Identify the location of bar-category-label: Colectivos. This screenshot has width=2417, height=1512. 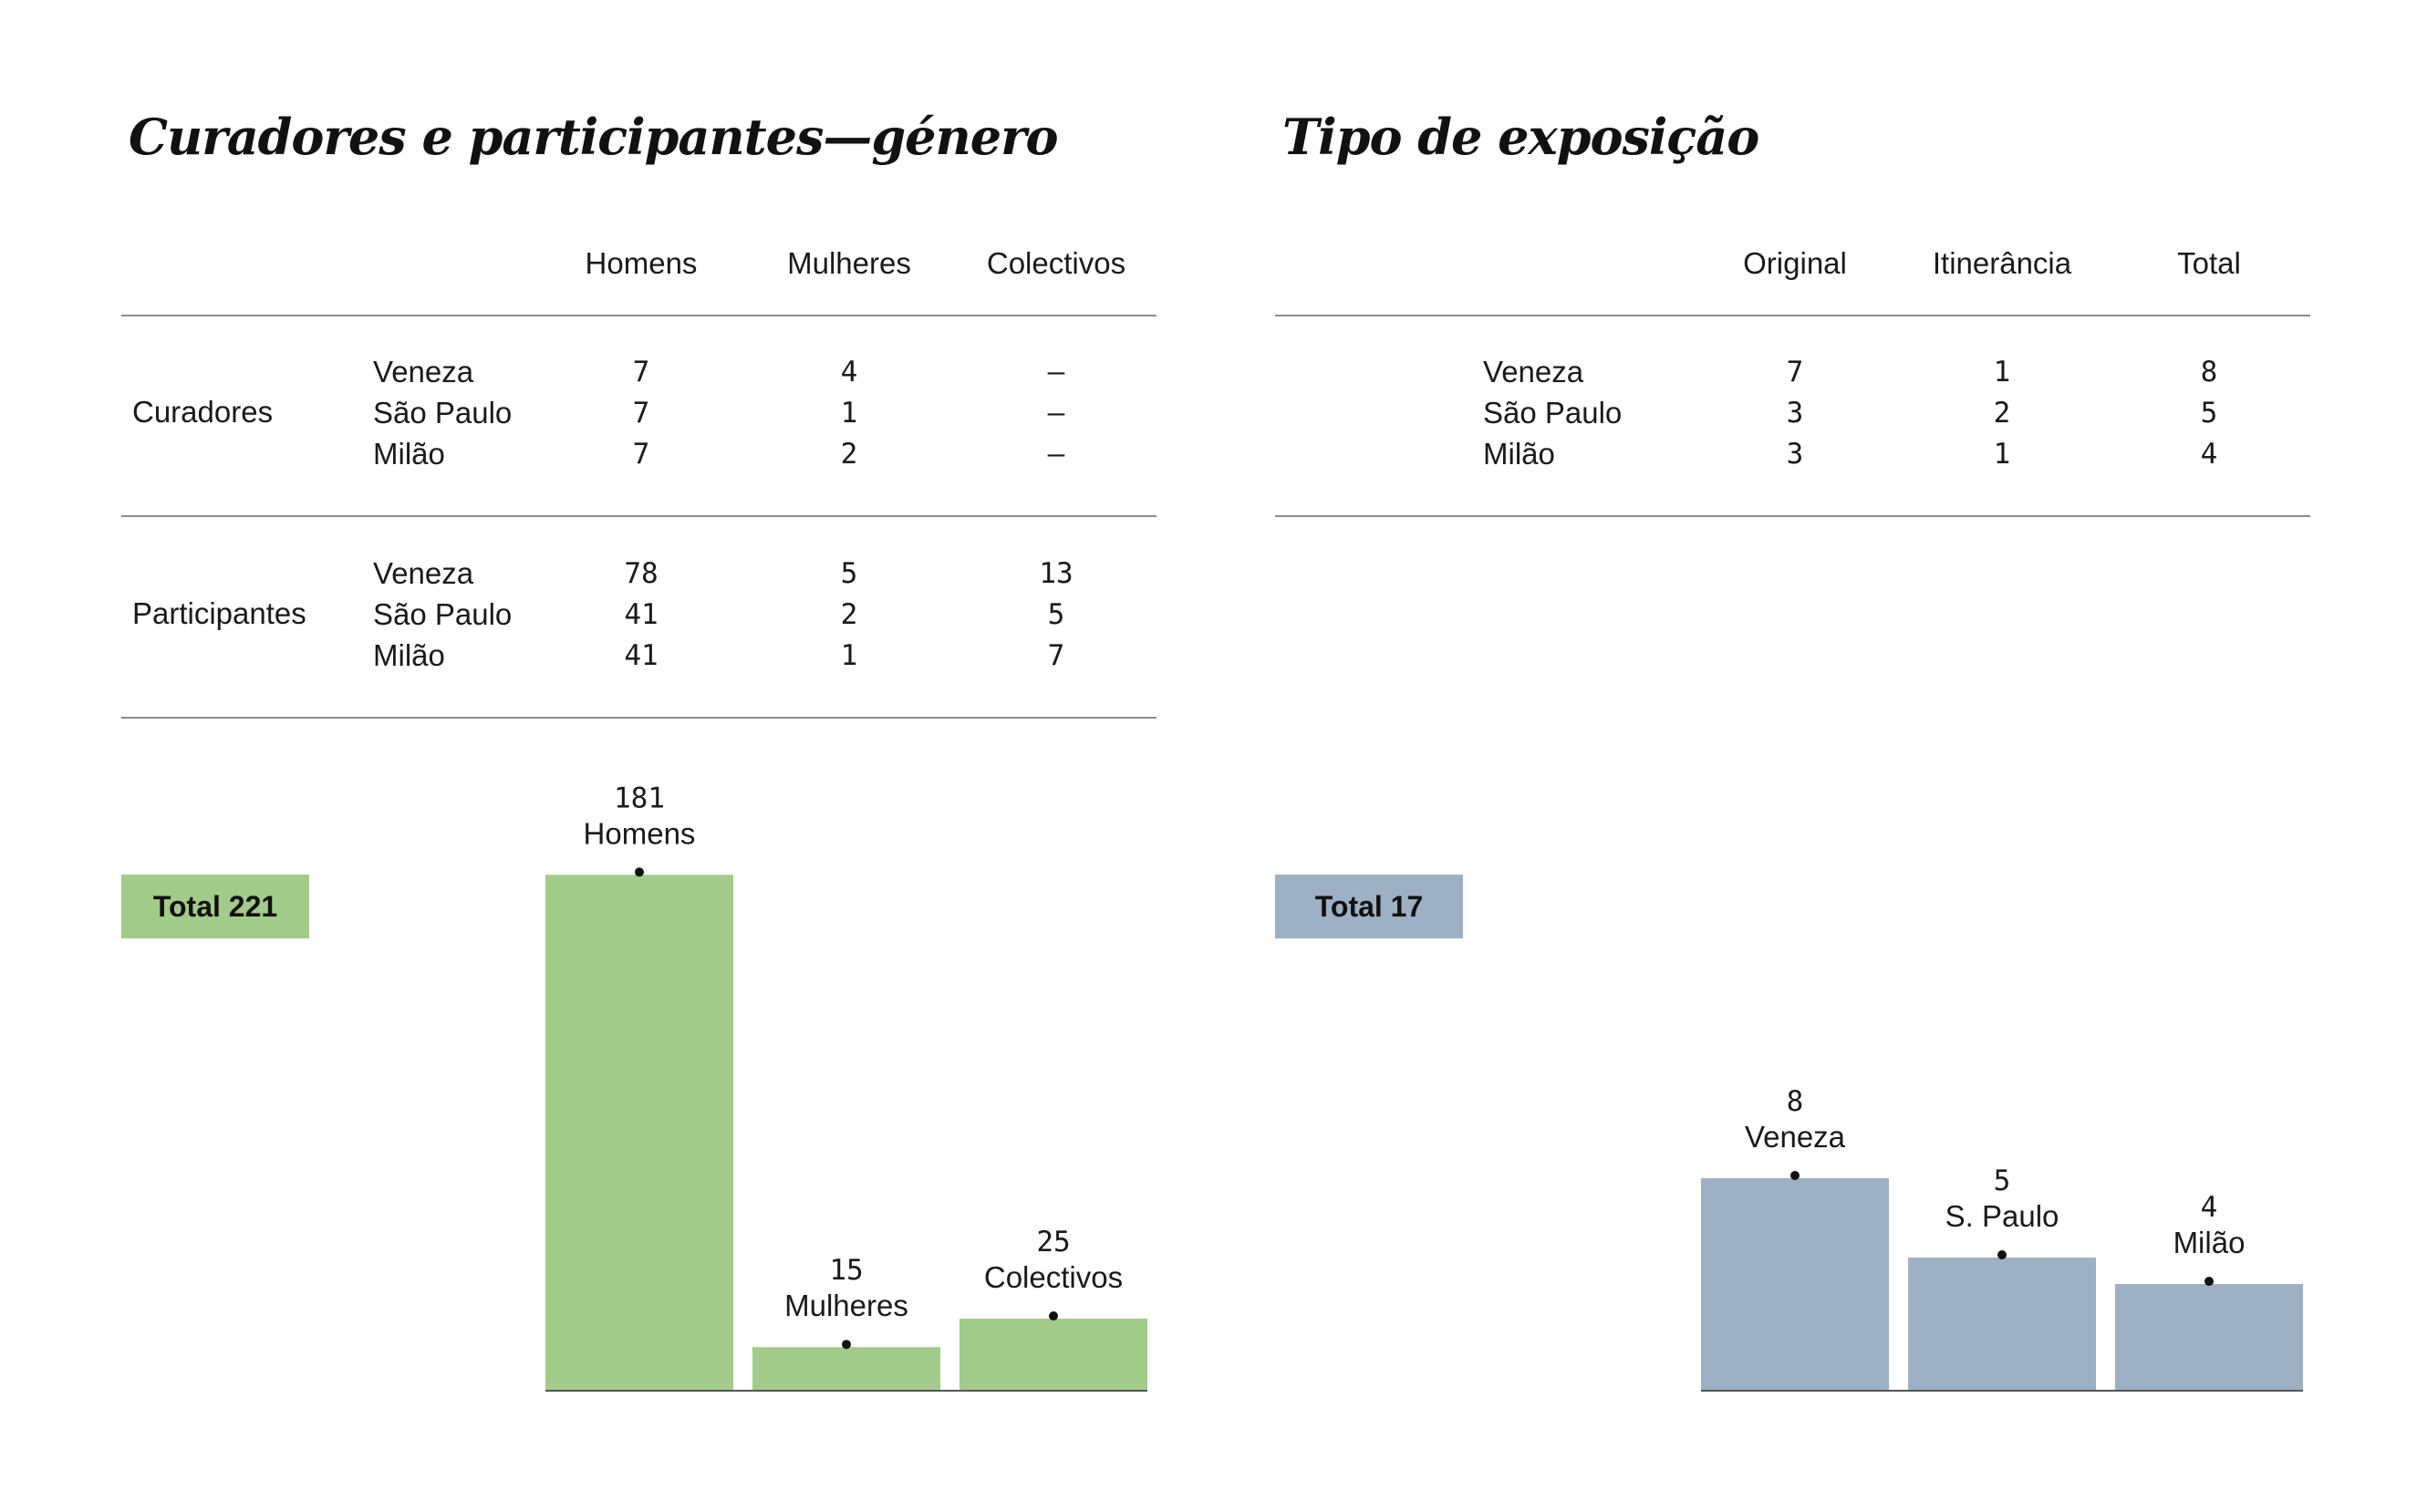
(1053, 1277).